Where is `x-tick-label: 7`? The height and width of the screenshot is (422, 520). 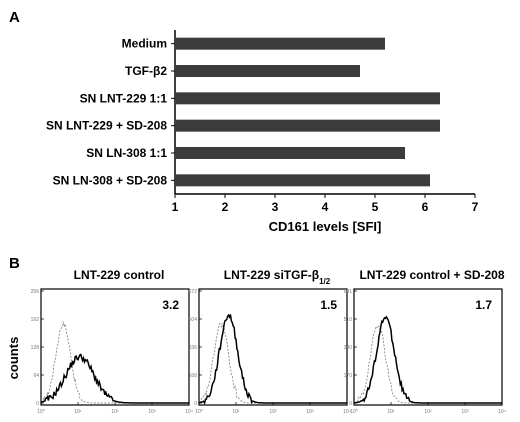
x-tick-label: 7 is located at coordinates (475, 207).